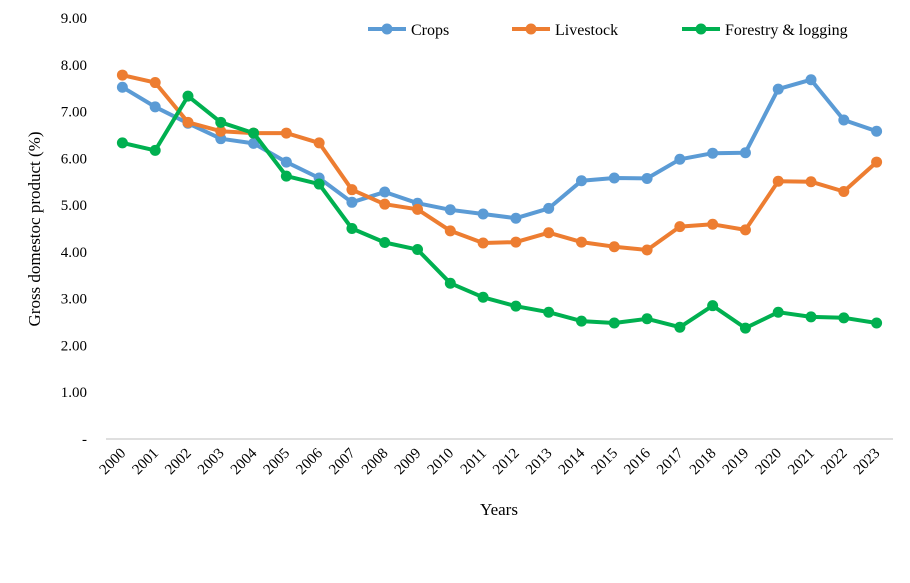 The image size is (910, 583). I want to click on y-tick-label: 4.00, so click(74, 253).